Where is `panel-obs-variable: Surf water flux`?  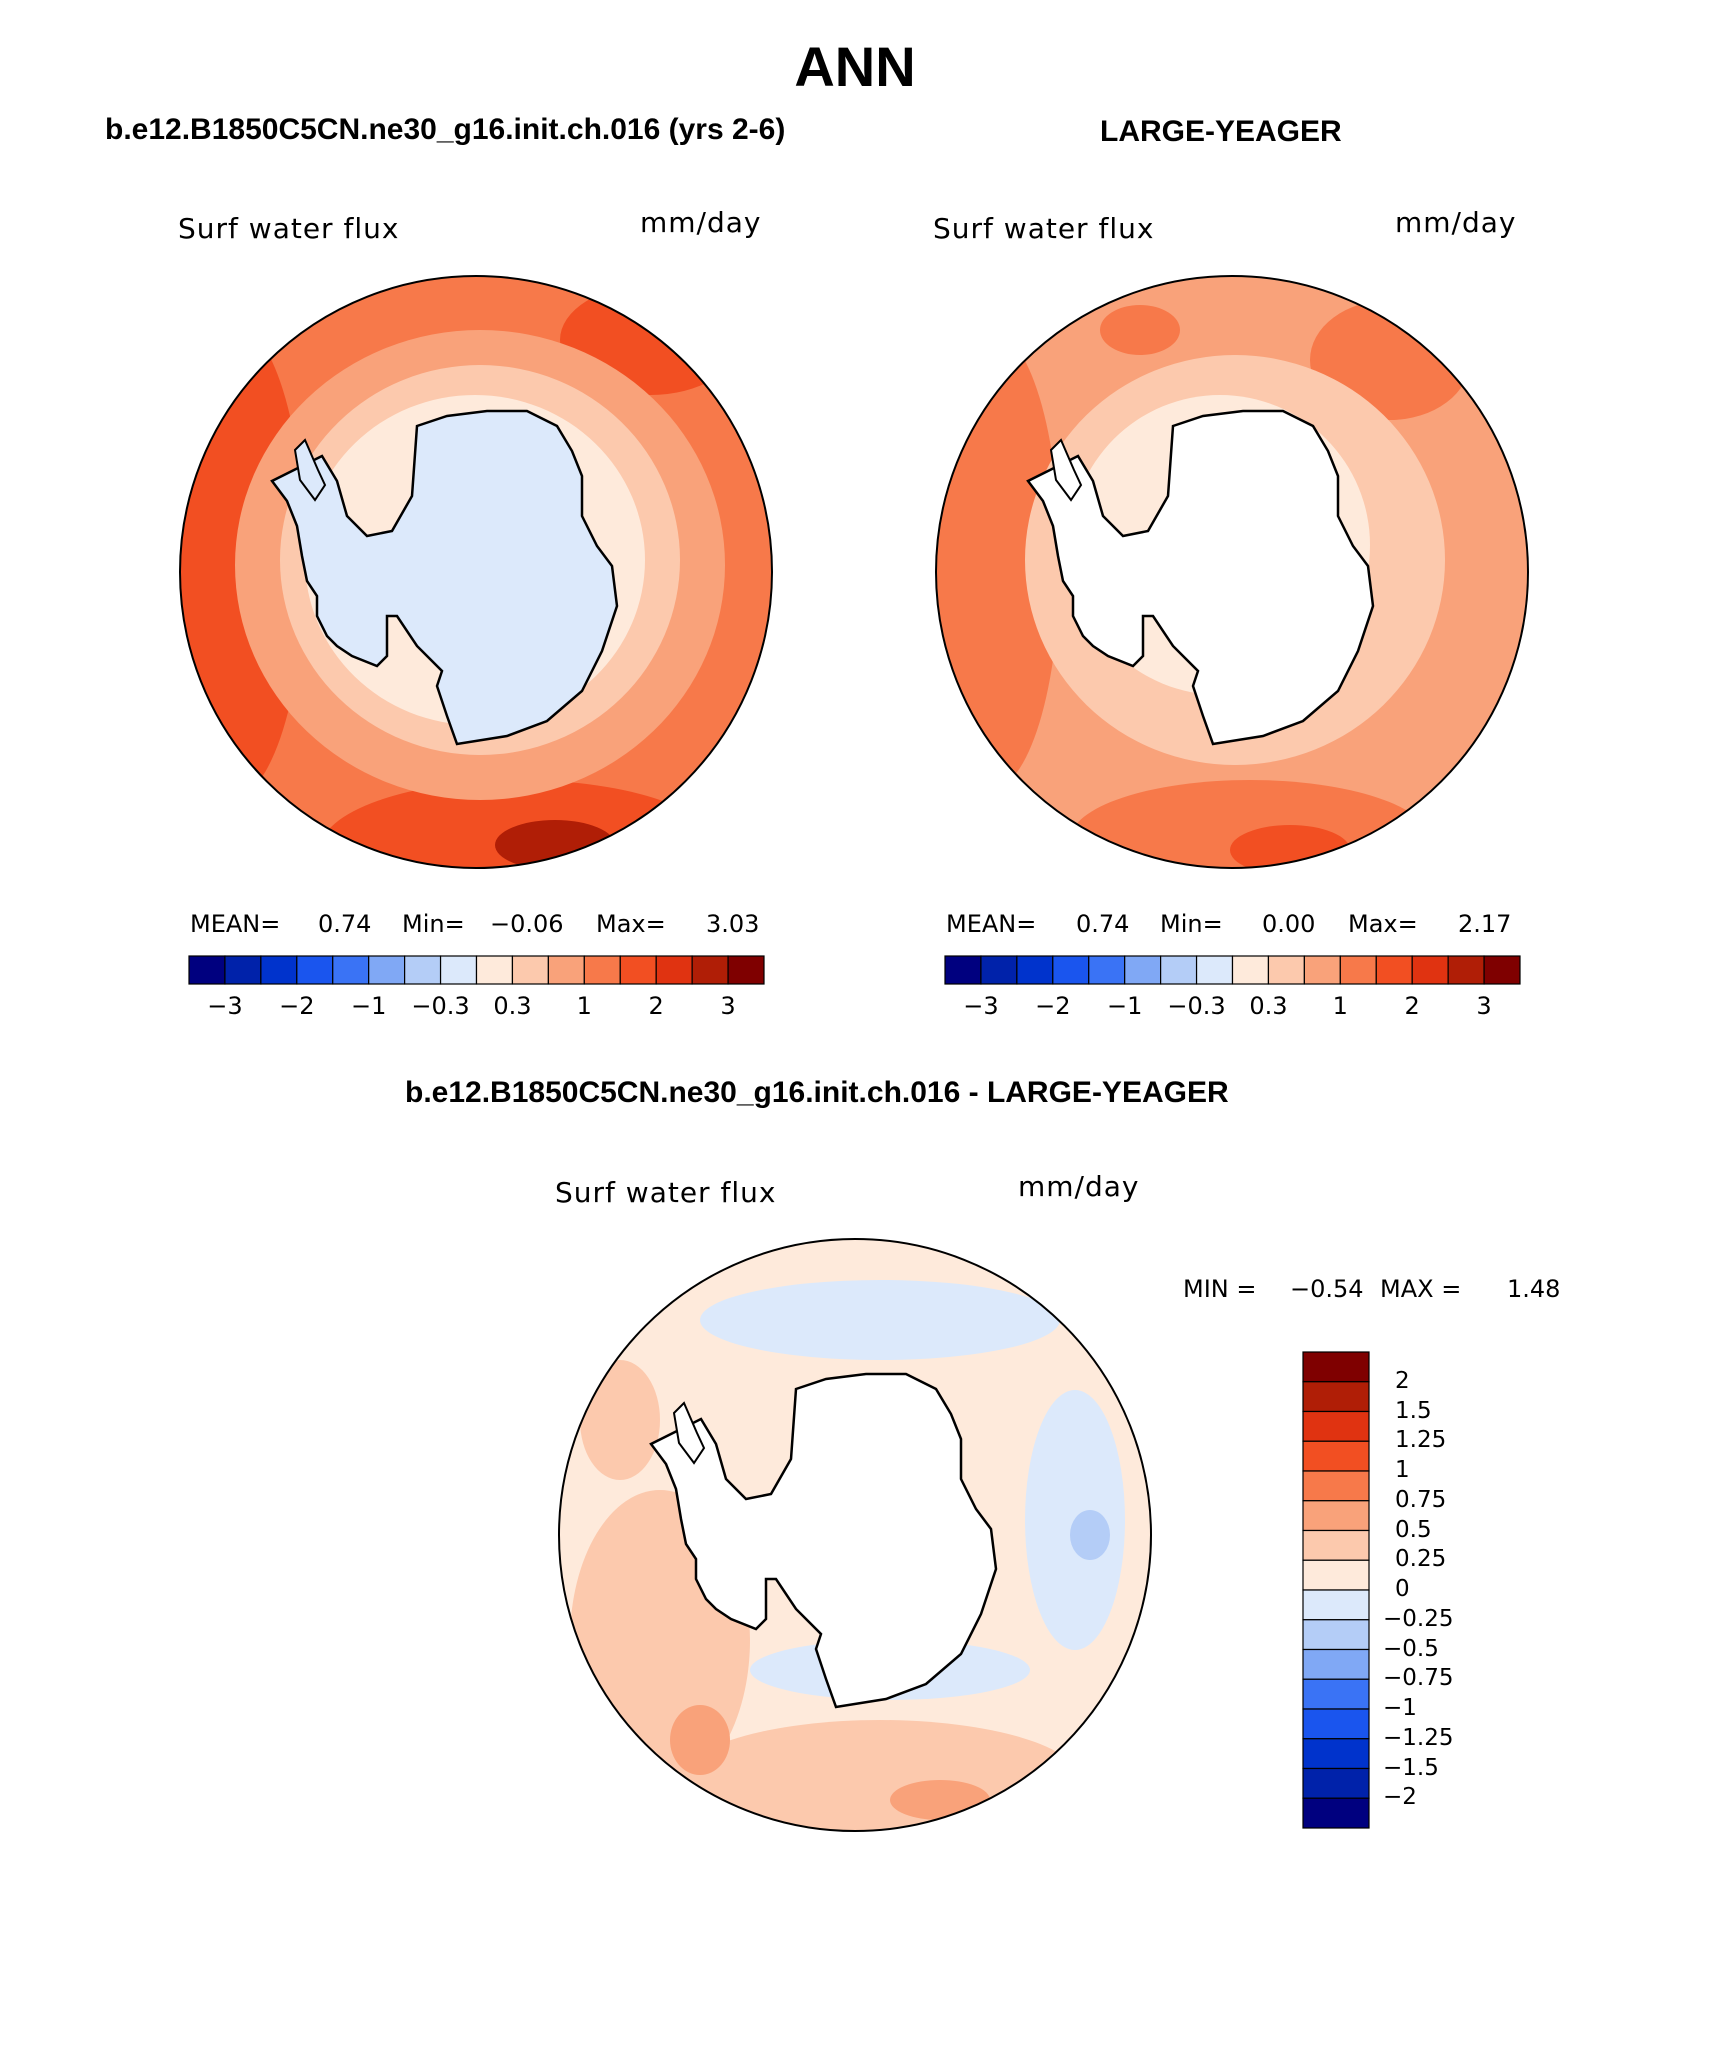
panel-obs-variable: Surf water flux is located at coordinates (1044, 228).